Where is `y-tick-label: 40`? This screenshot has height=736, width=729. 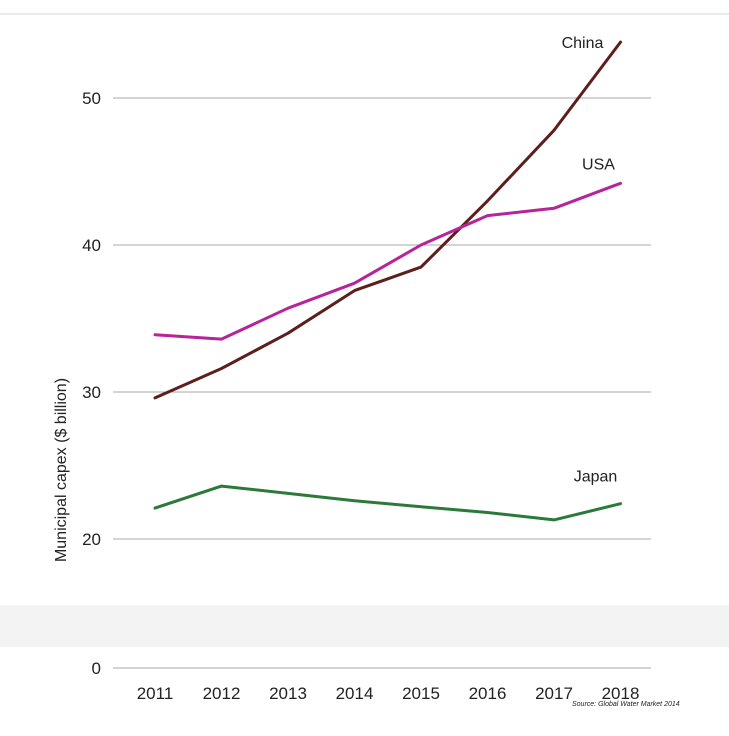
y-tick-label: 40 is located at coordinates (91, 245).